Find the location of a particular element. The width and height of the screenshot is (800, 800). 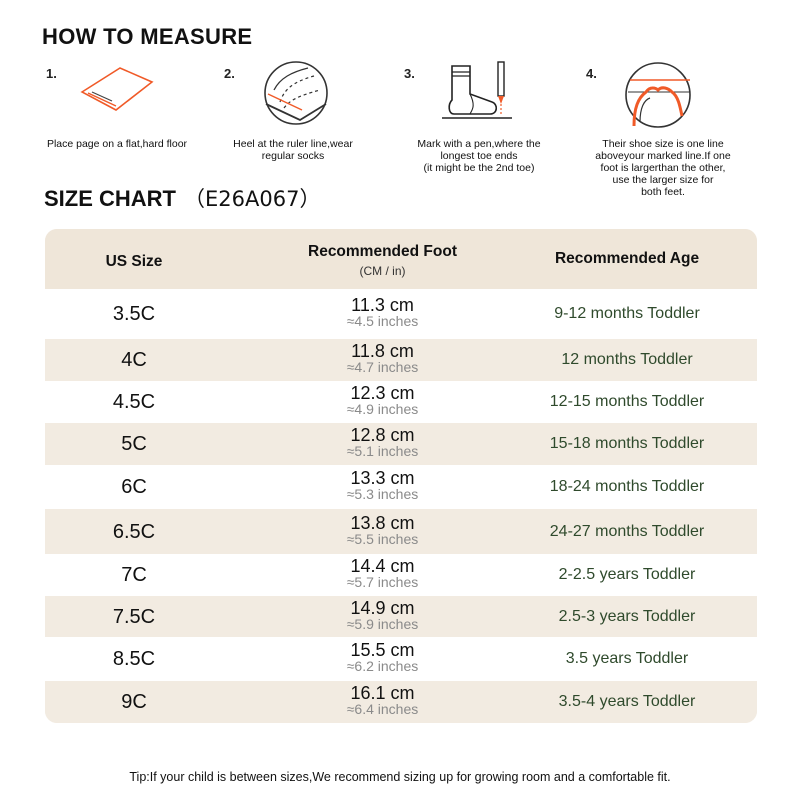

cell-recommended-age: 3.5-4 years Toddler is located at coordinates (627, 701).